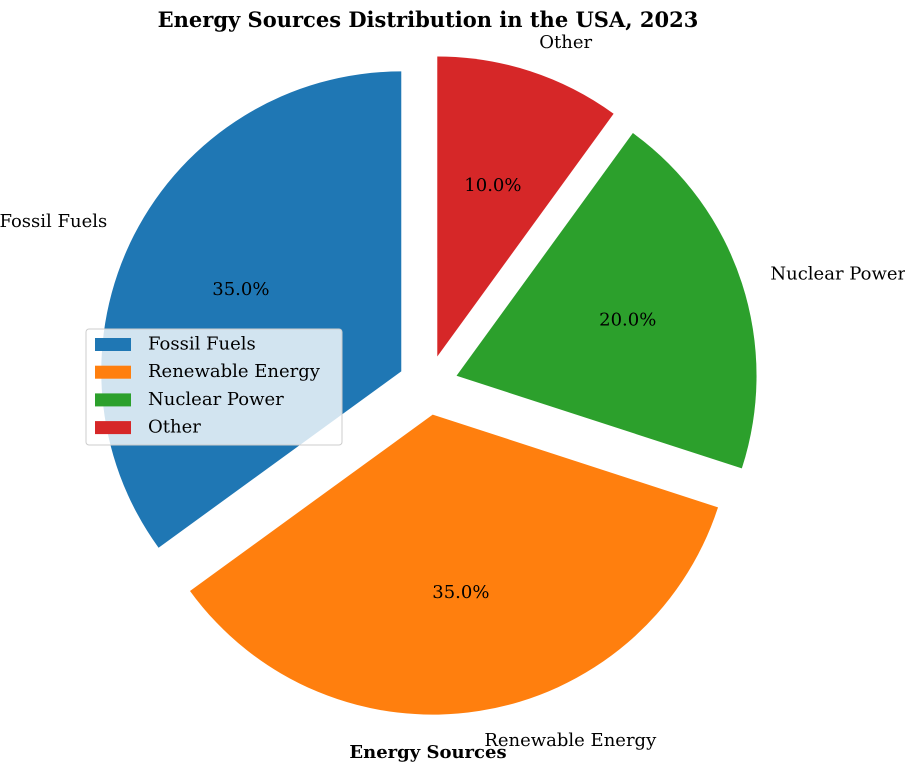  I want to click on pie-slice-other, so click(525, 206).